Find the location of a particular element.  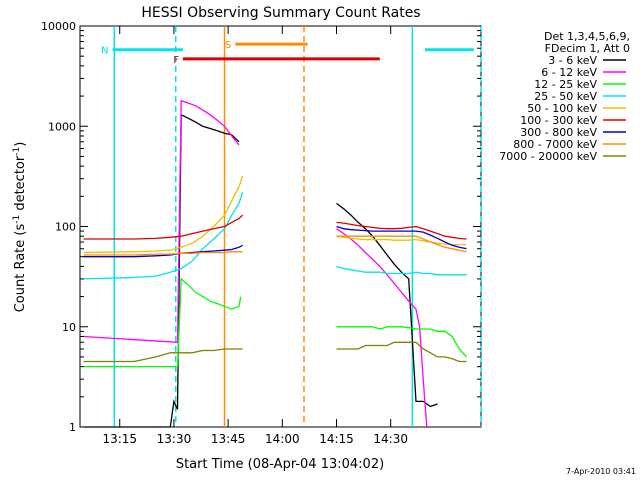

flag-label-f: F is located at coordinates (176, 60).